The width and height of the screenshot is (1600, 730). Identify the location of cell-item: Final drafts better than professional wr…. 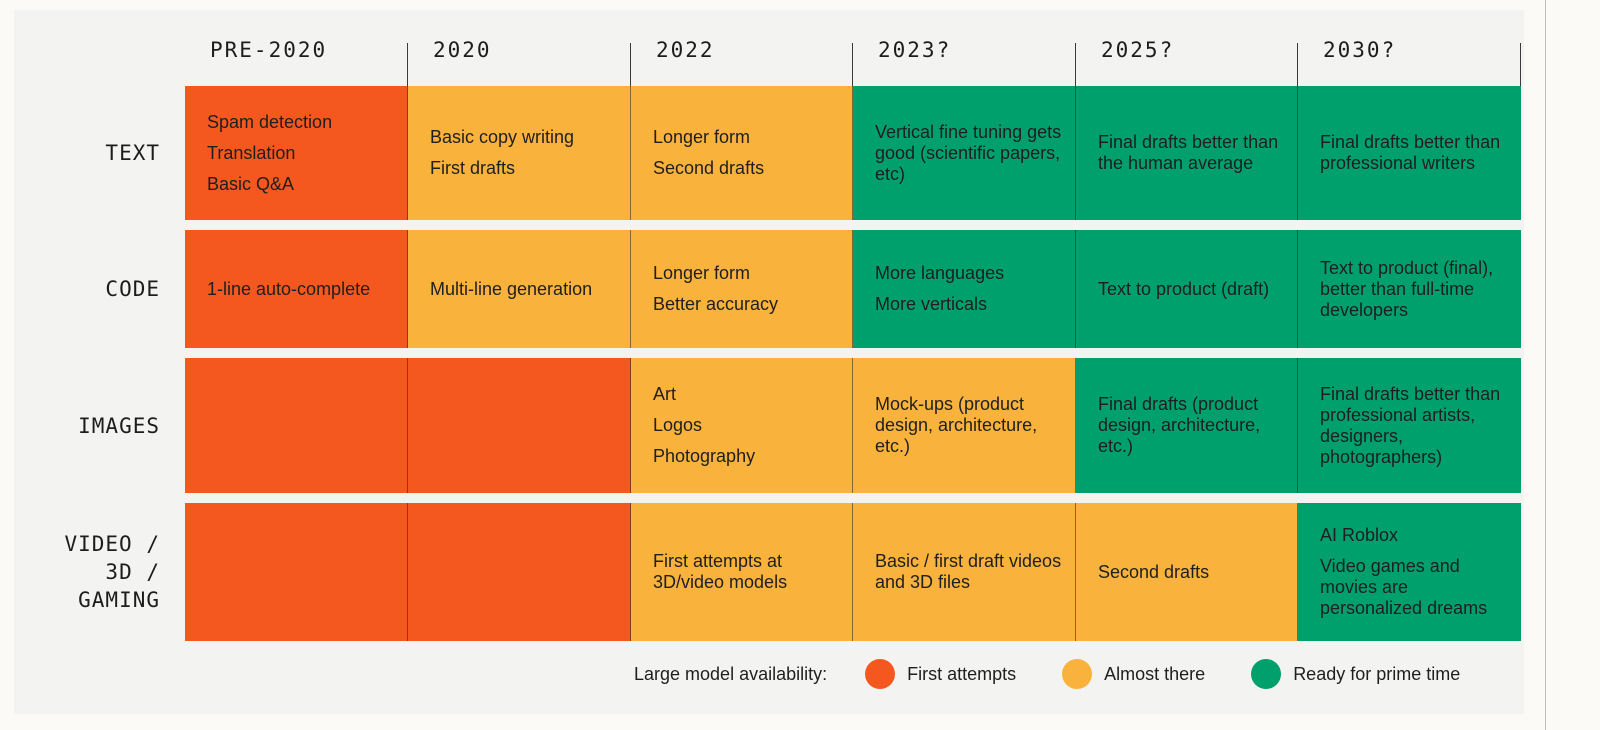
(1410, 152).